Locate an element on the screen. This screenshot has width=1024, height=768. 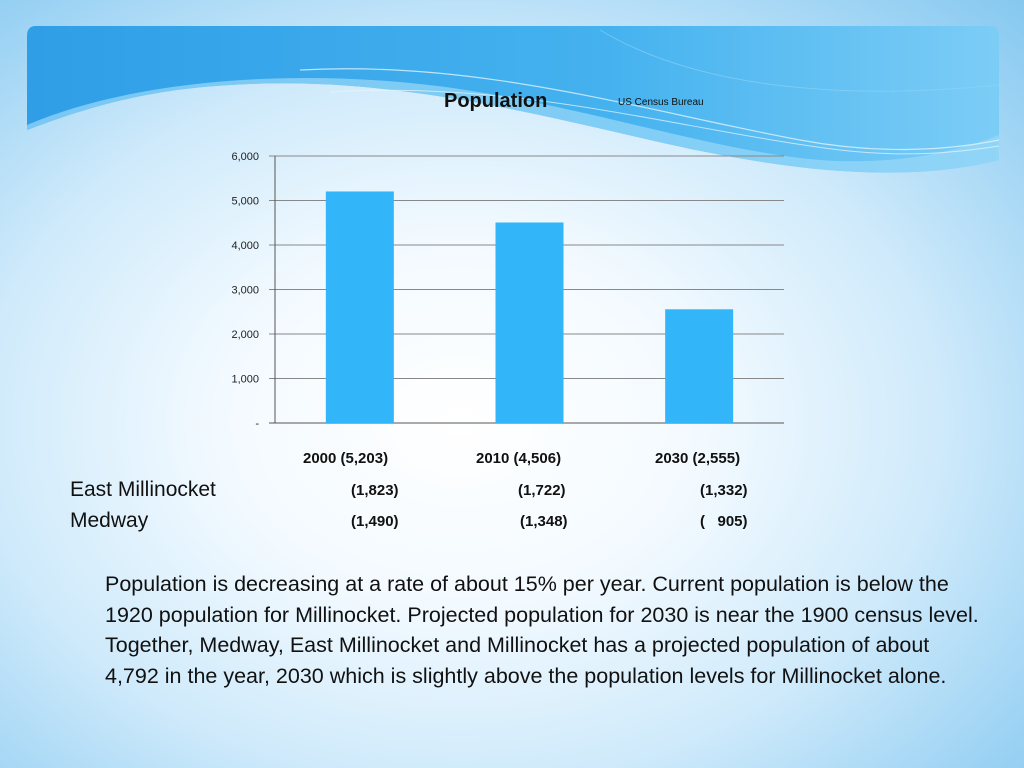
category-label-2000: 2000 (5,203) is located at coordinates (346, 458).